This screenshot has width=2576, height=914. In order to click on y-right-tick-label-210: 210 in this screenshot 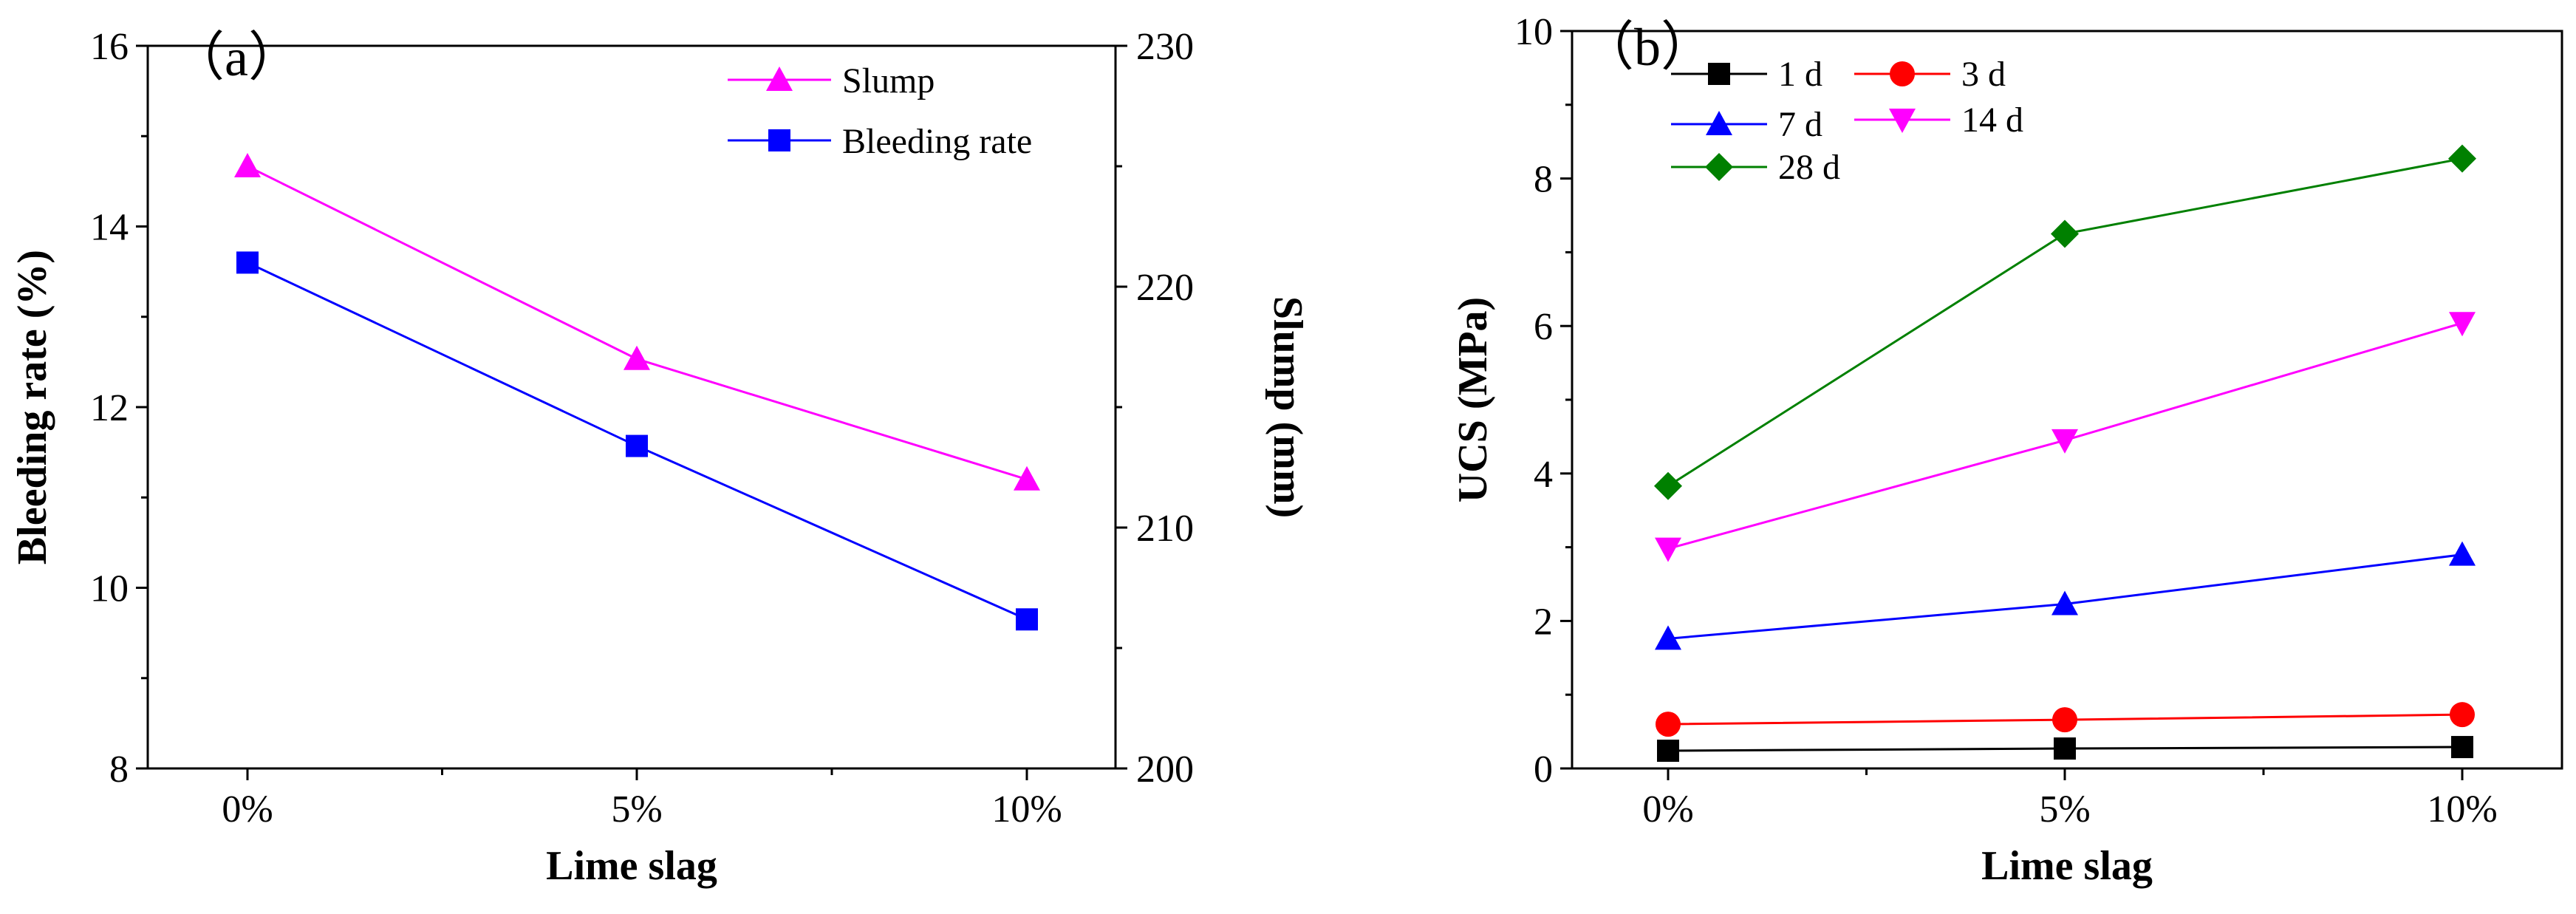, I will do `click(1165, 529)`.